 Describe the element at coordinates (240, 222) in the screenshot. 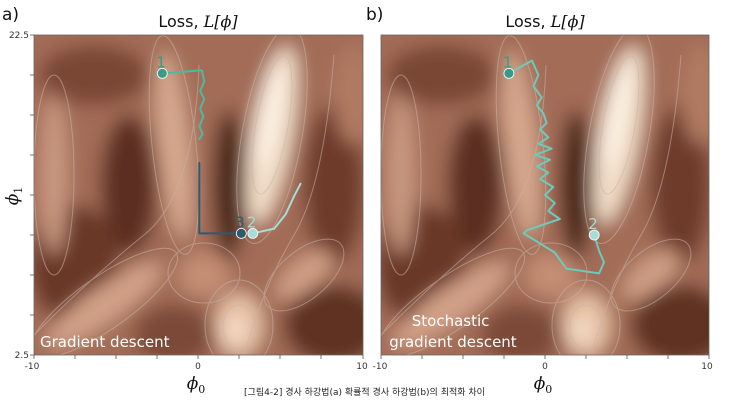

I see `panel-a-point-label-3: 3` at that location.